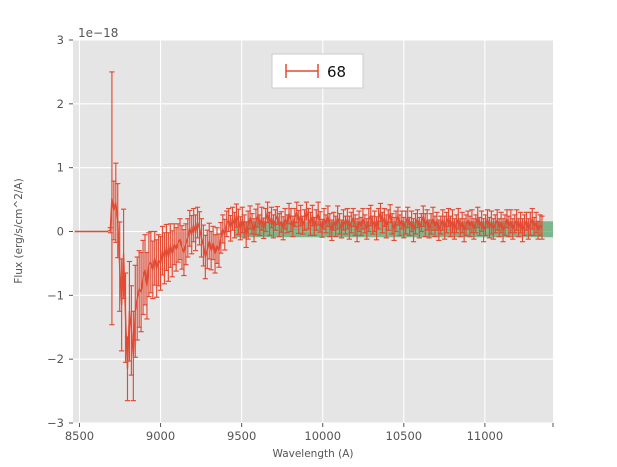 The image size is (617, 467). Describe the element at coordinates (284, 436) in the screenshot. I see `x-tick-labels: 8500 9000 9500 10000 10500 11000` at that location.